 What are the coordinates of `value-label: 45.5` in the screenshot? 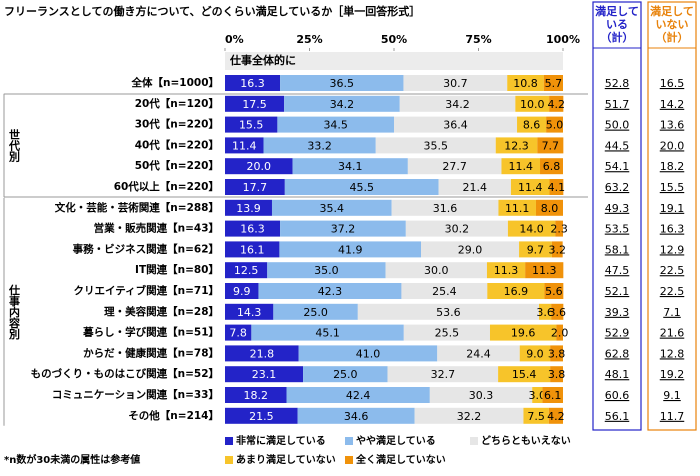 It's located at (361, 187).